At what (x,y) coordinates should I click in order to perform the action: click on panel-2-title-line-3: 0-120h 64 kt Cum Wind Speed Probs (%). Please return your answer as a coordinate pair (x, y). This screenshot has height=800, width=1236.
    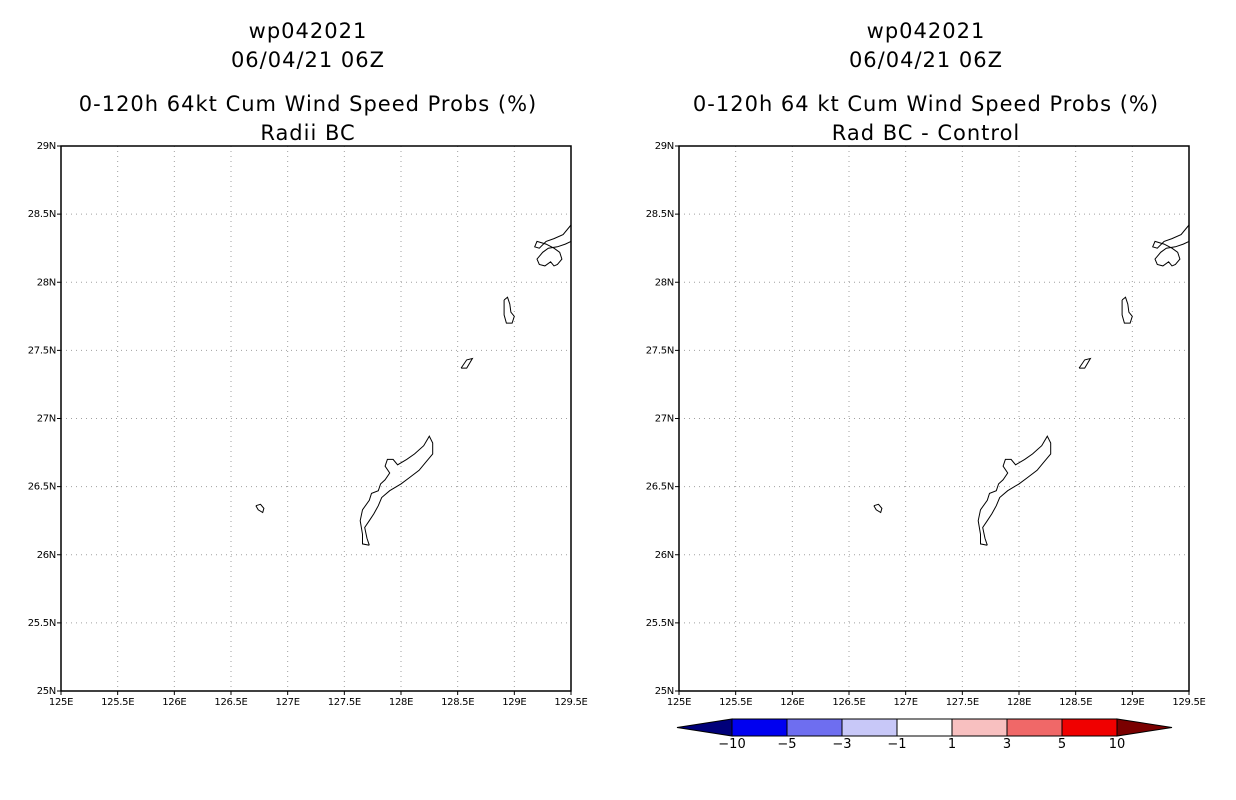
    Looking at the image, I should click on (926, 104).